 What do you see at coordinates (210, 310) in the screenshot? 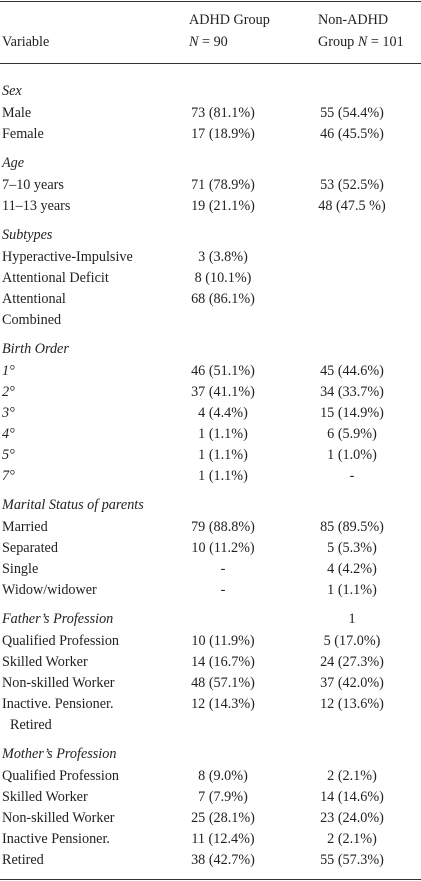
I see `table-row: Attentional Combined 68 (86.1%)` at bounding box center [210, 310].